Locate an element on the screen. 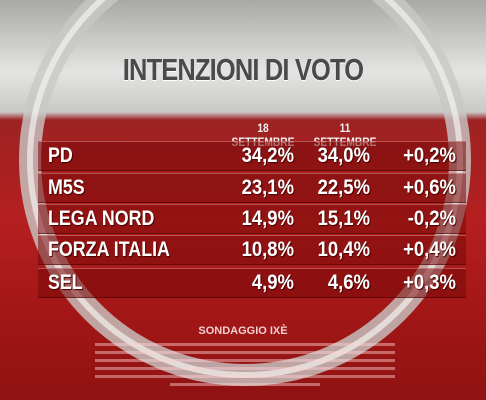  value-cell: 23,1% is located at coordinates (267, 187).